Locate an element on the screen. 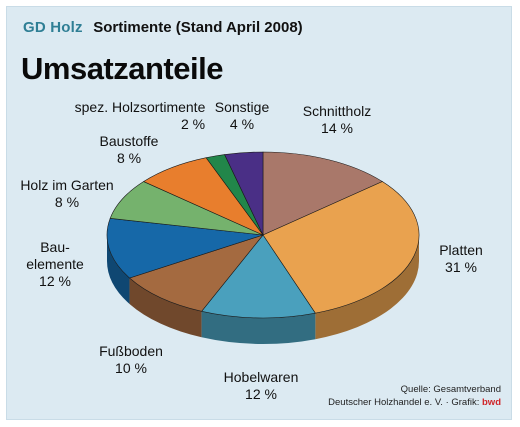  slice-label-value: 2 % is located at coordinates (193, 124).